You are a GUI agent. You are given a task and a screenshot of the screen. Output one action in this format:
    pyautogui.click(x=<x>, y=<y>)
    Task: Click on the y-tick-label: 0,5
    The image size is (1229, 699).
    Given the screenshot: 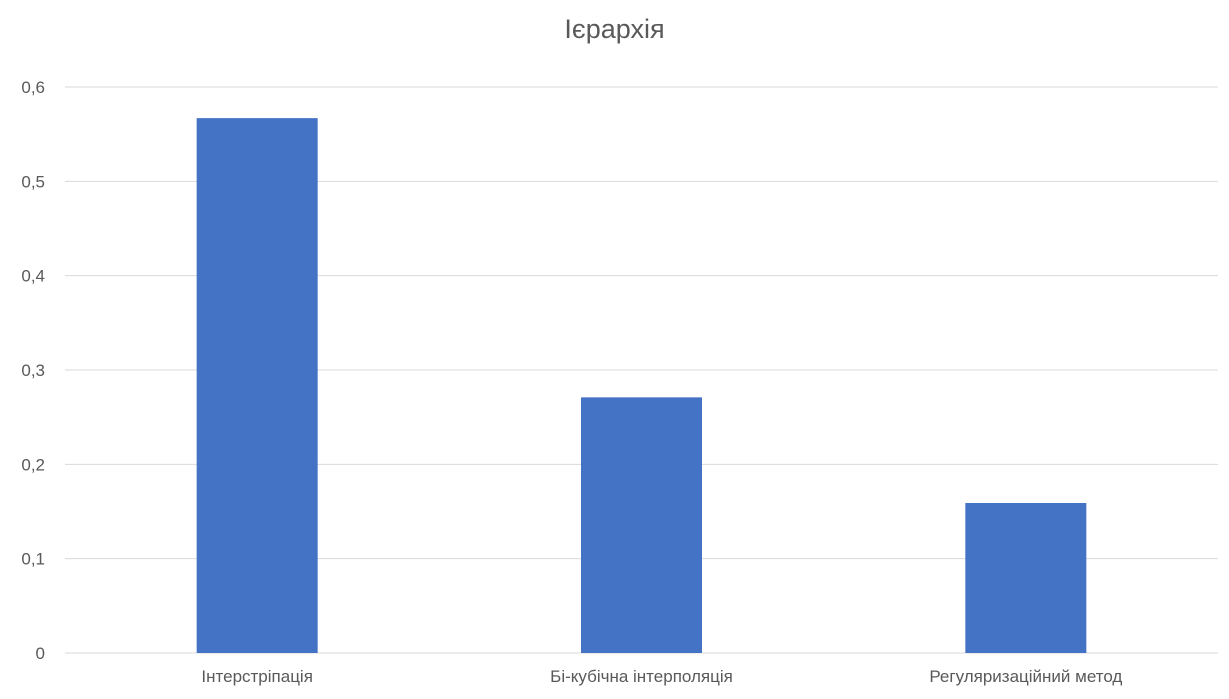 What is the action you would take?
    pyautogui.click(x=33, y=181)
    